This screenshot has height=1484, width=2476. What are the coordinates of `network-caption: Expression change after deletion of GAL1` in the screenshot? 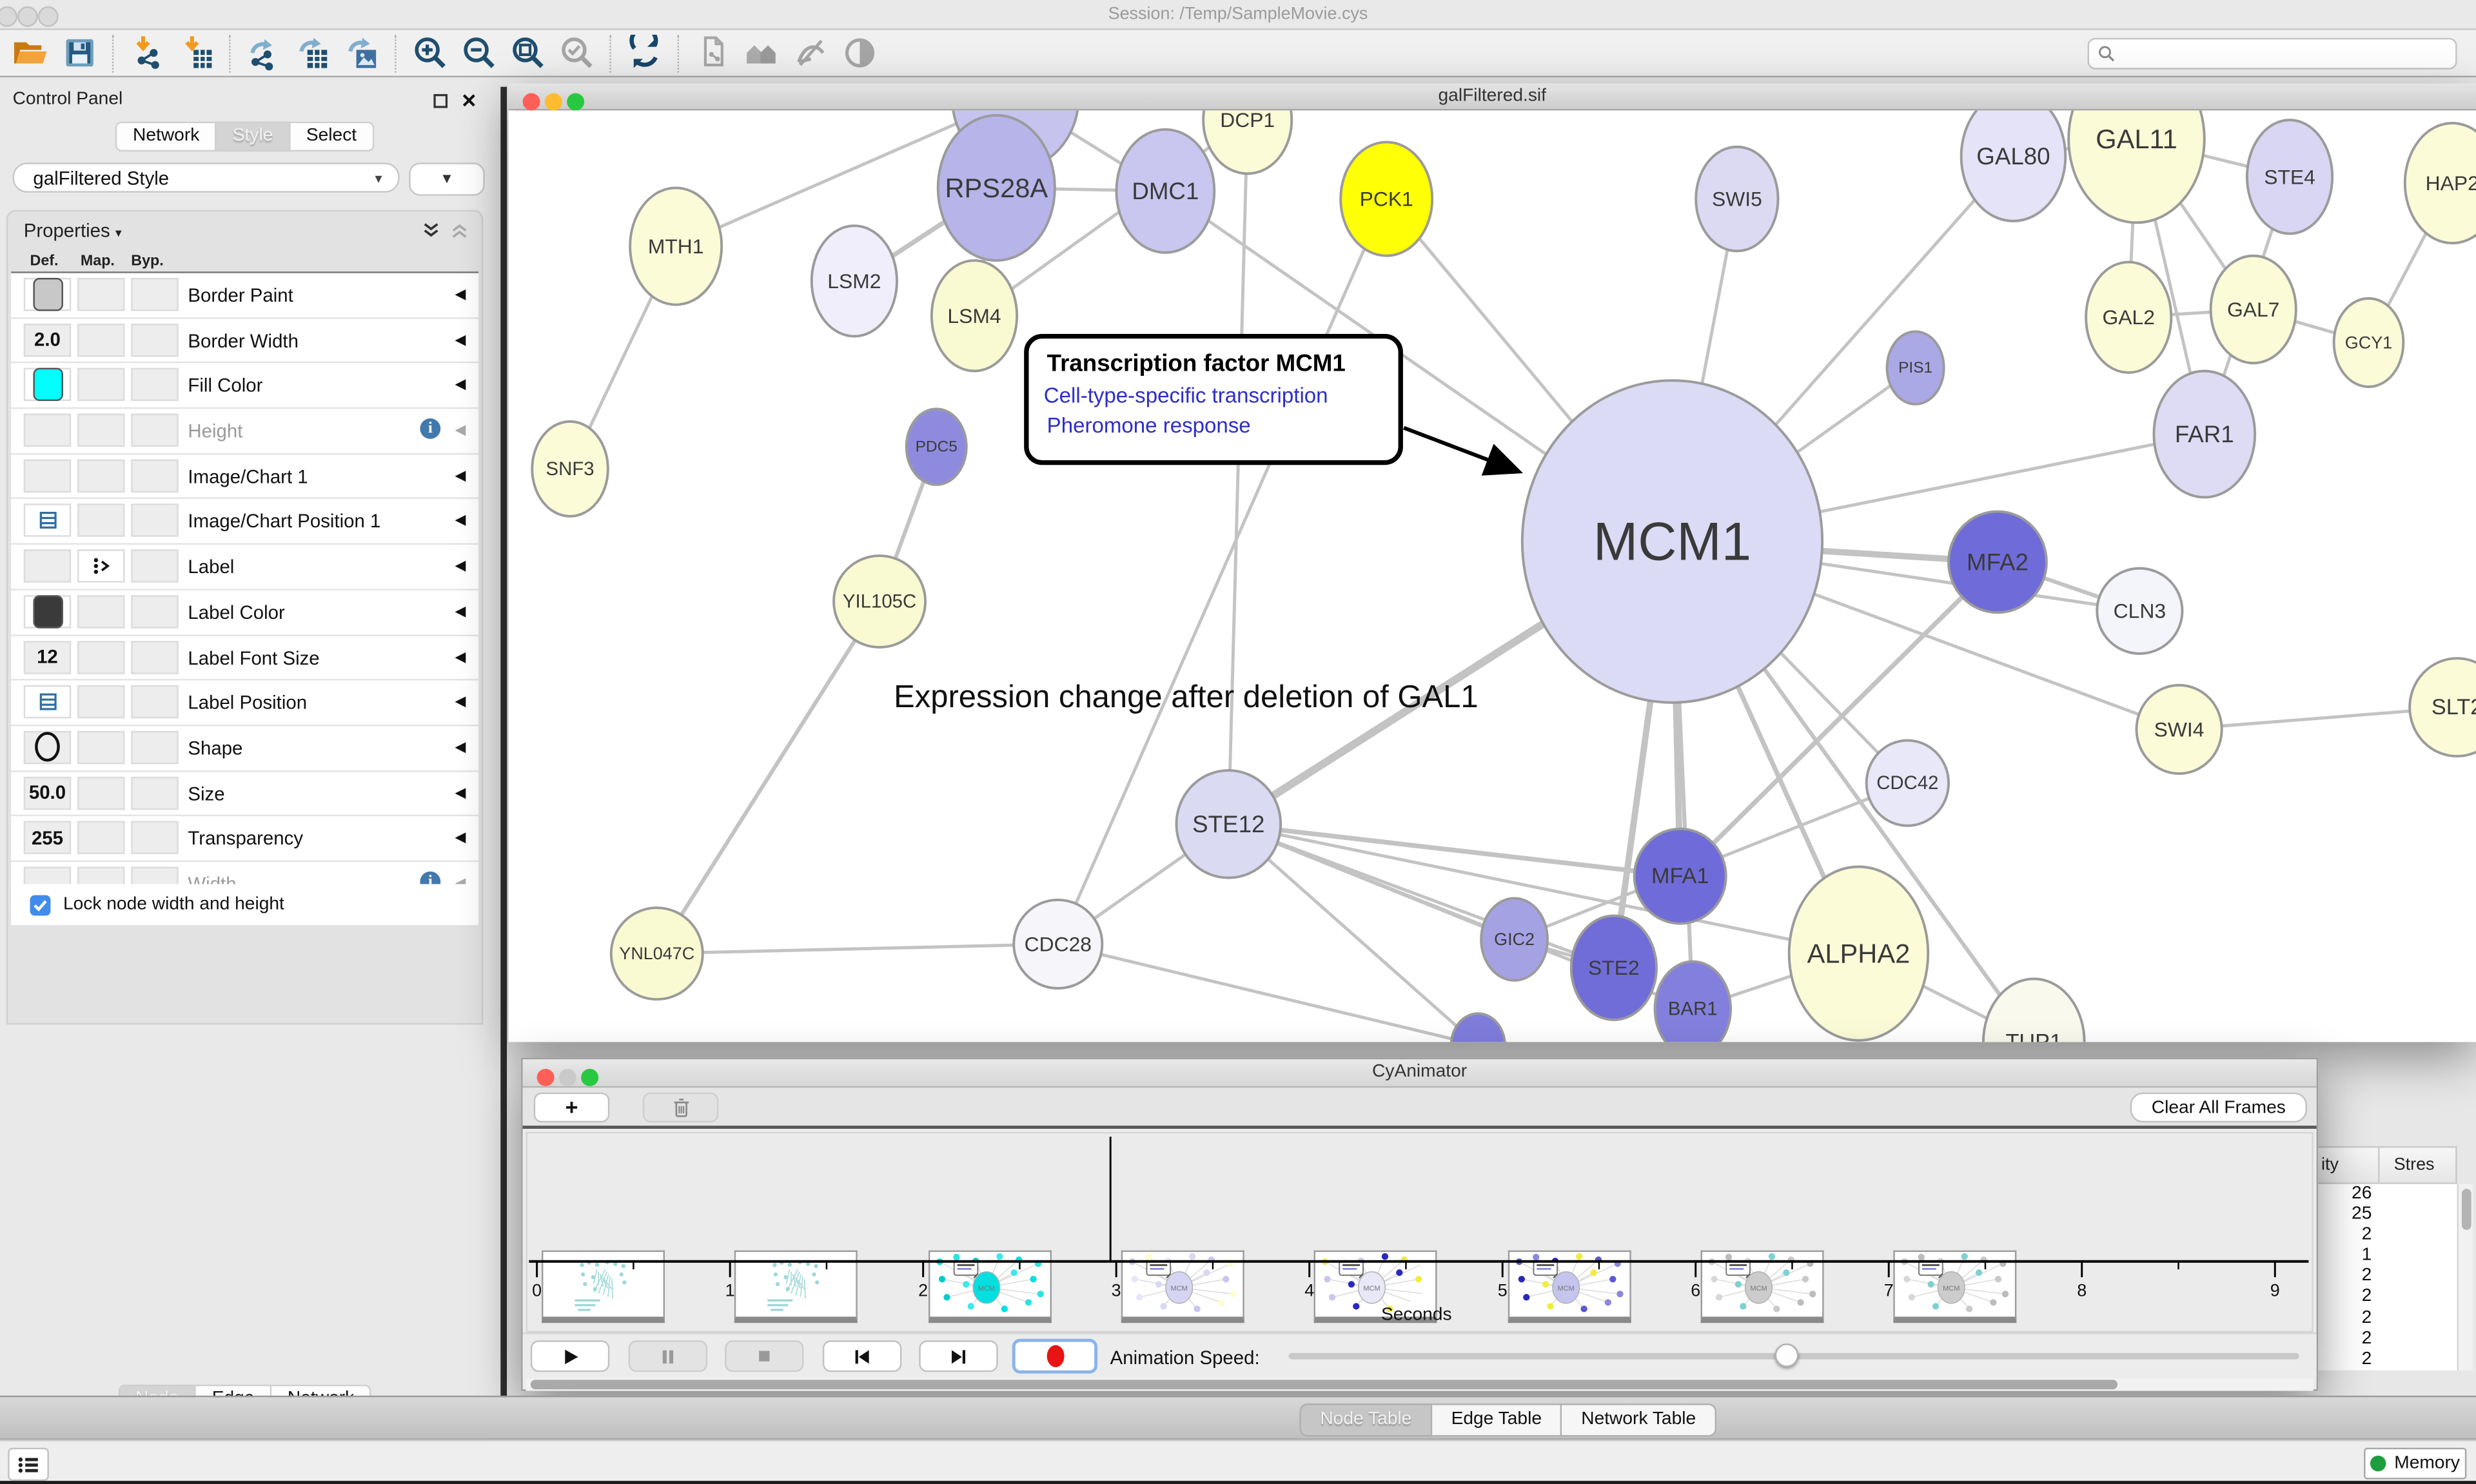 It's located at (1186, 696).